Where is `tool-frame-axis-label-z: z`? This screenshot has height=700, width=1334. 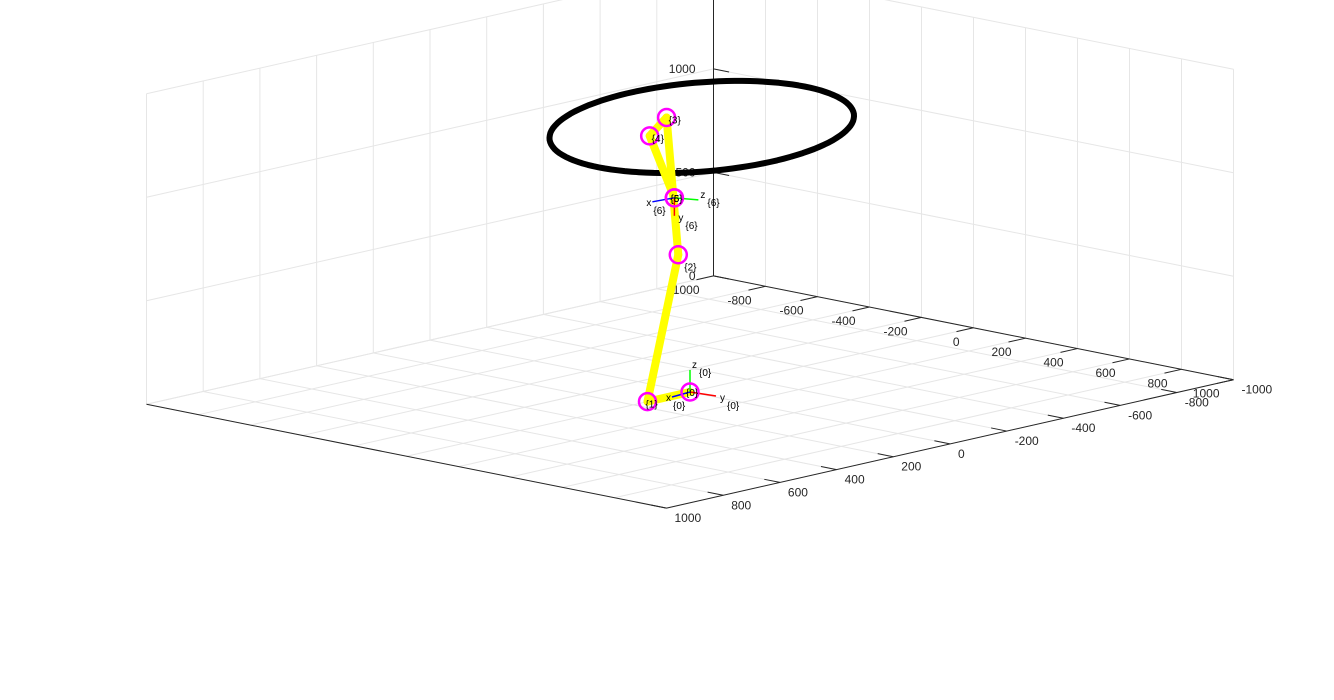 tool-frame-axis-label-z: z is located at coordinates (702, 195).